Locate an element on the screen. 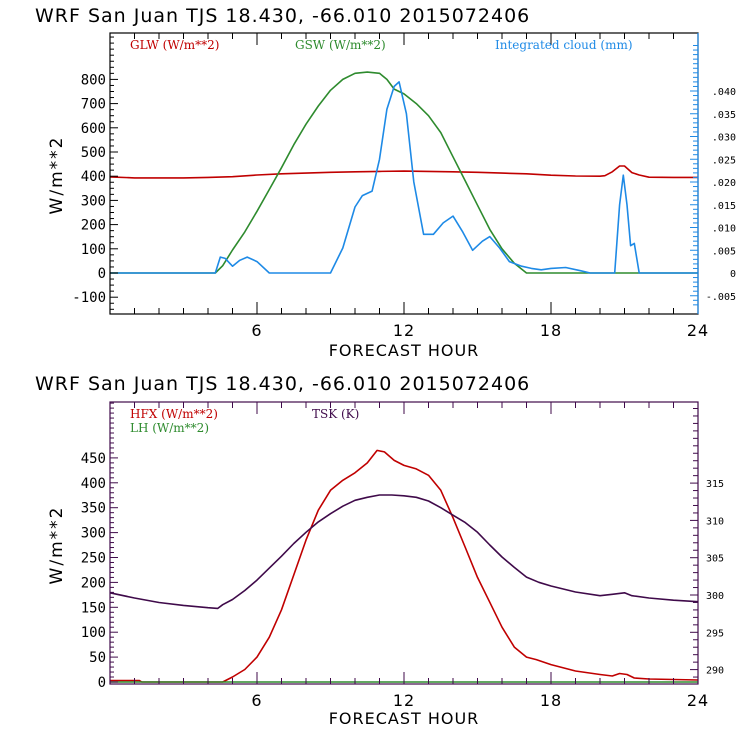 Image resolution: width=740 pixels, height=740 pixels. y2-tick-label: .040 is located at coordinates (724, 92).